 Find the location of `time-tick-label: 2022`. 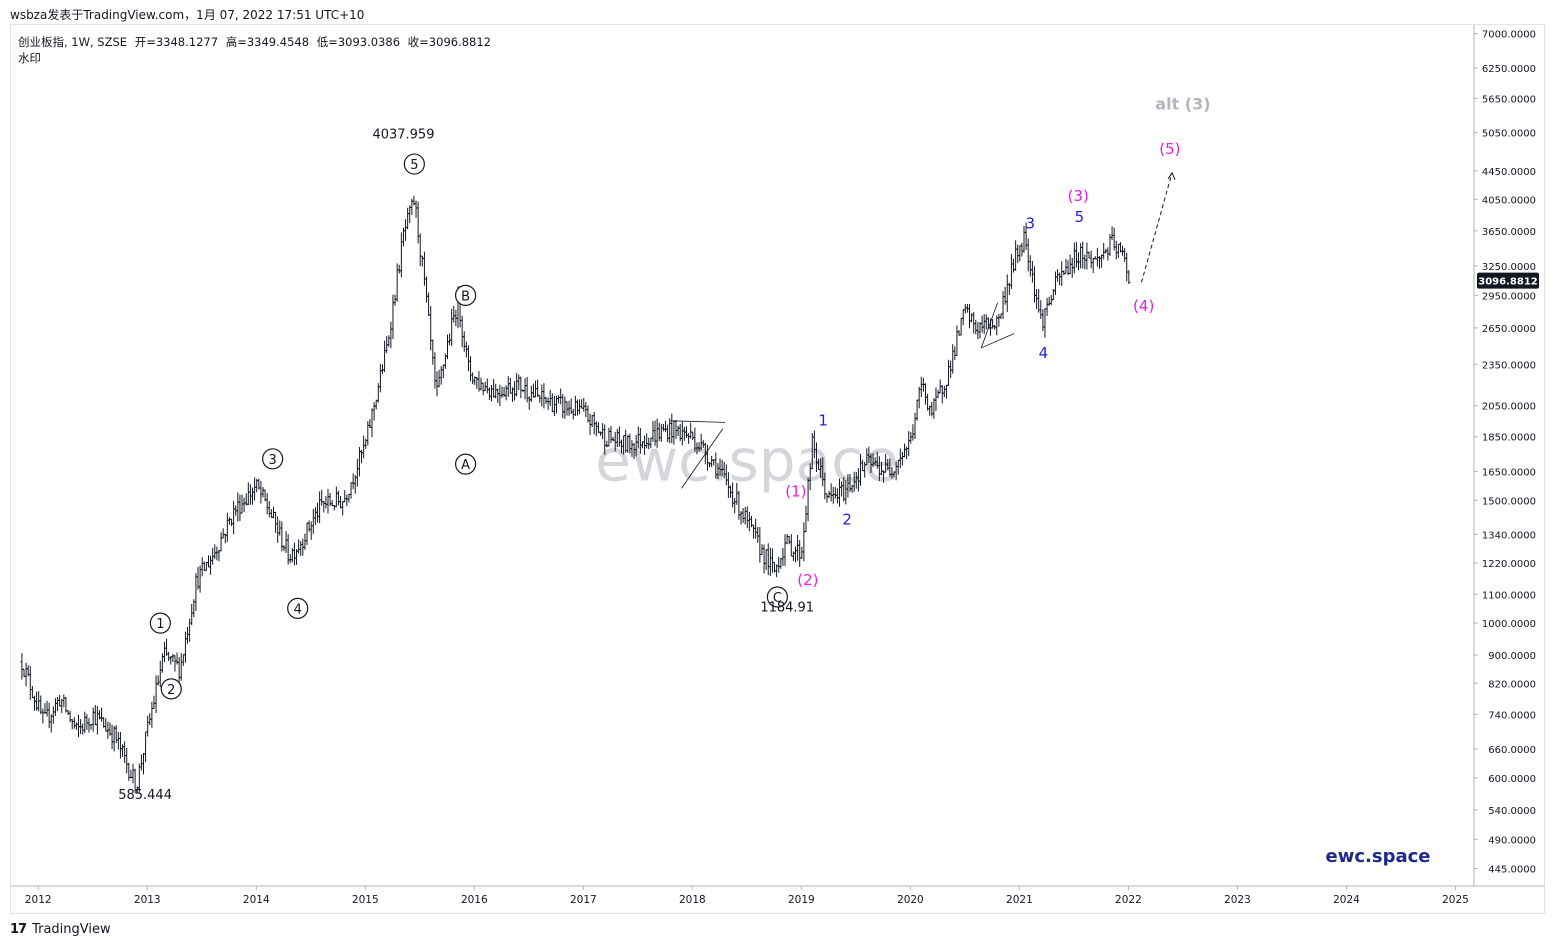

time-tick-label: 2022 is located at coordinates (1128, 900).